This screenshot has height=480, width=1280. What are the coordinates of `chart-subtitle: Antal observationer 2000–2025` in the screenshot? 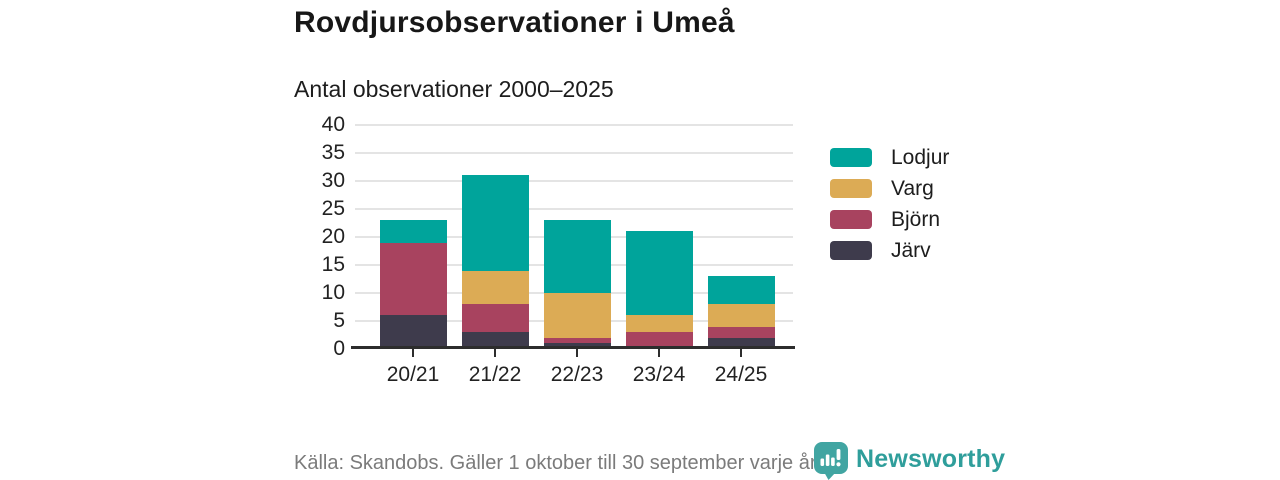 It's located at (454, 89).